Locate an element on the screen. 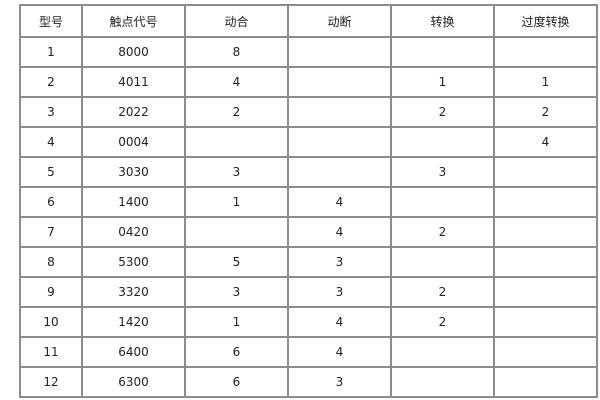 The image size is (600, 400). table-cell: 10 is located at coordinates (51, 322).